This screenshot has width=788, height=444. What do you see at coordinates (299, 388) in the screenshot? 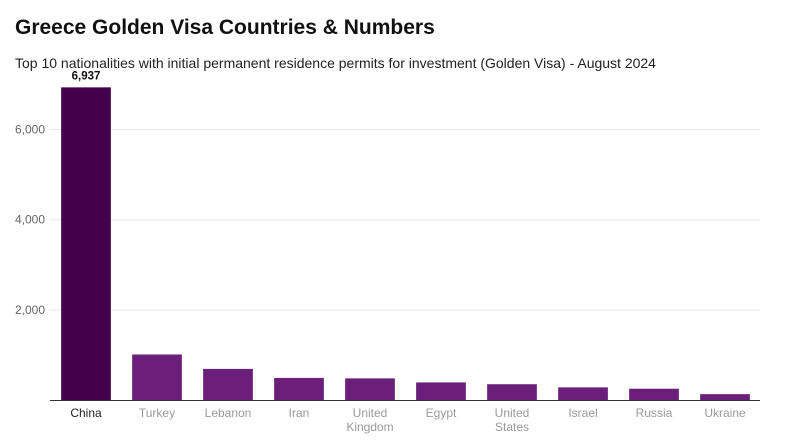
I see `bar-iran` at bounding box center [299, 388].